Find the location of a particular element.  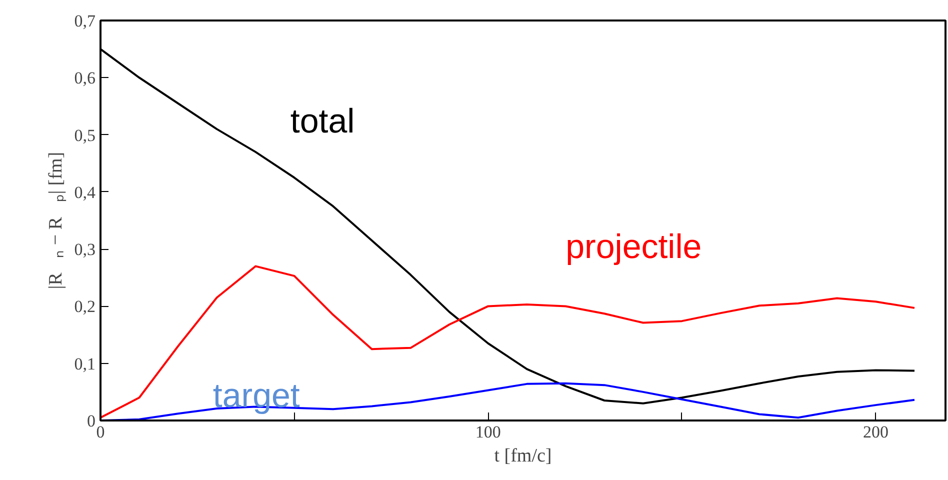

series-label: projectile is located at coordinates (634, 247).